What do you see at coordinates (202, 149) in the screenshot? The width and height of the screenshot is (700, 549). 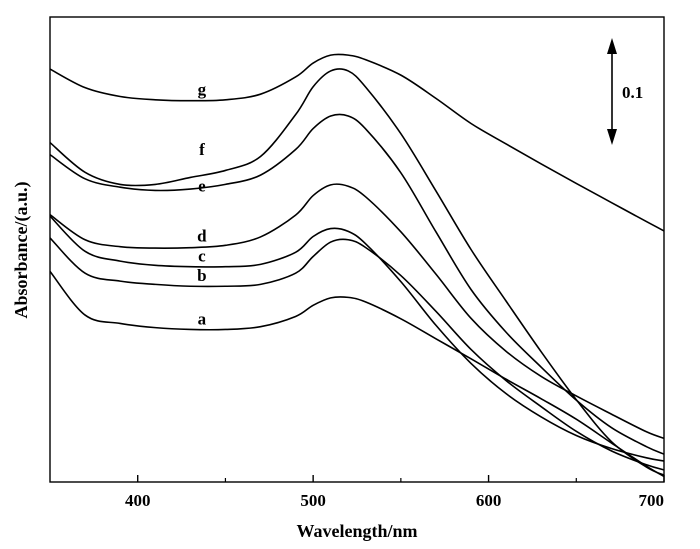 I see `curve-label-f: f` at bounding box center [202, 149].